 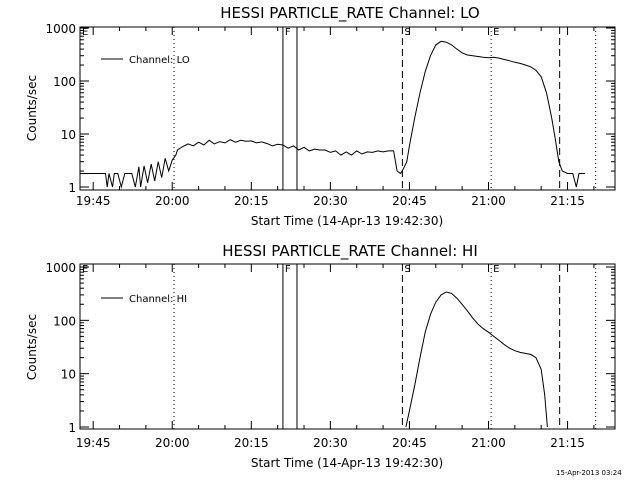 I want to click on chart-title: HESSI PARTICLE_RATE Channel: HI, so click(x=350, y=251).